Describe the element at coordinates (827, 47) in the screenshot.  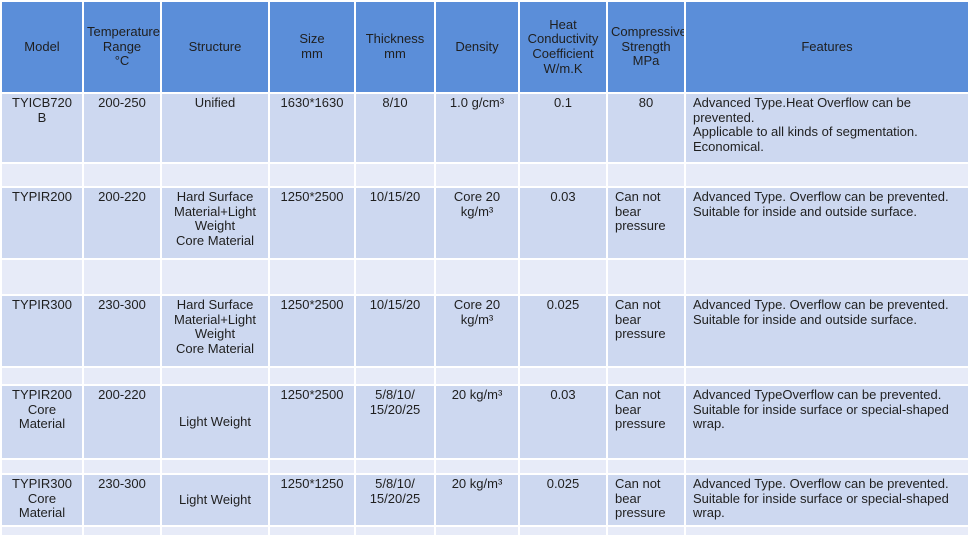
I see `col-header-features: Features` at that location.